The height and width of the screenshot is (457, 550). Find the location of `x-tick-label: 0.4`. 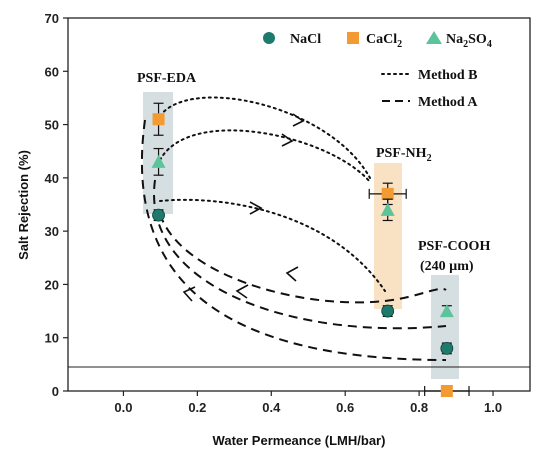

x-tick-label: 0.4 is located at coordinates (271, 407).